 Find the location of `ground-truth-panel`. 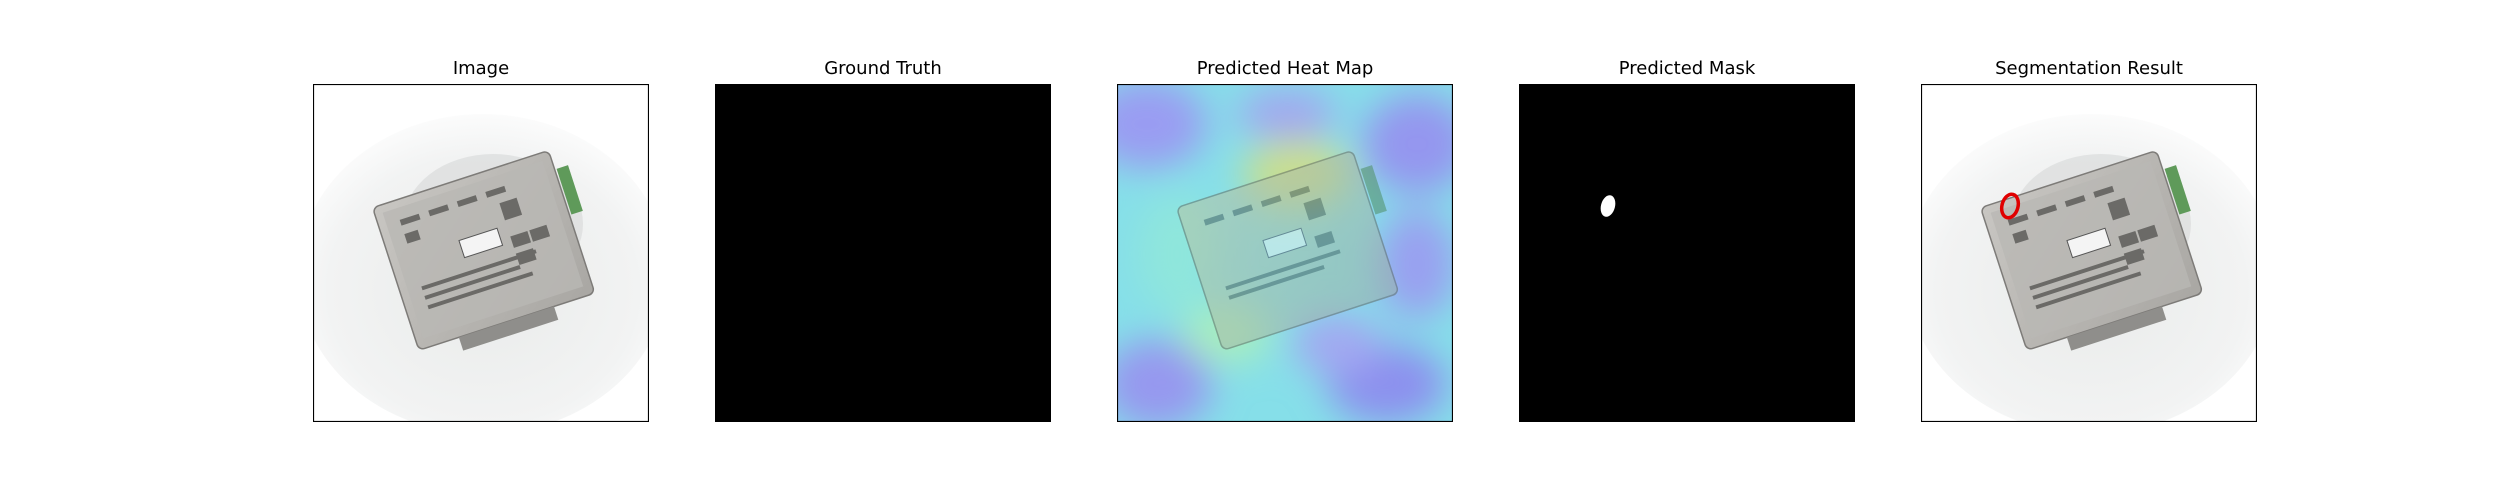

ground-truth-panel is located at coordinates (883, 253).